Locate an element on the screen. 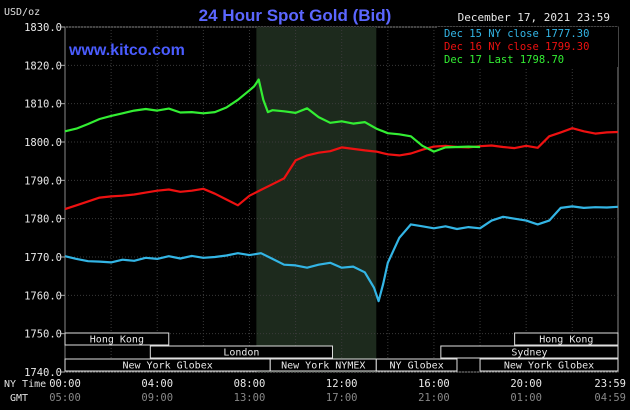  x-tick-label-gmt-2: 13:00 is located at coordinates (250, 398).